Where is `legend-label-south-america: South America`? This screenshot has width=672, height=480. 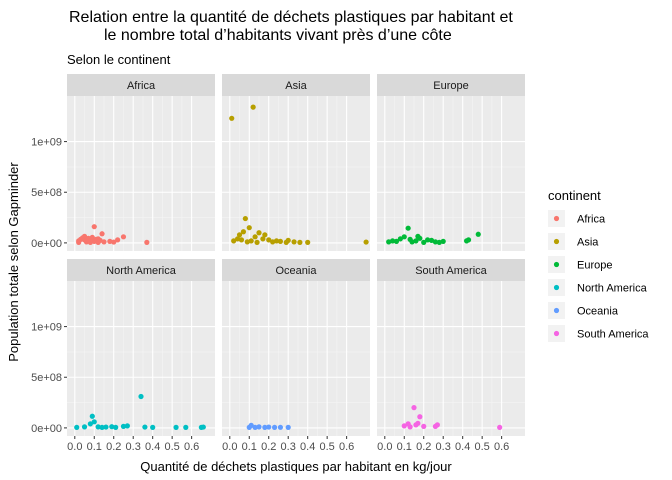 legend-label-south-america: South America is located at coordinates (613, 335).